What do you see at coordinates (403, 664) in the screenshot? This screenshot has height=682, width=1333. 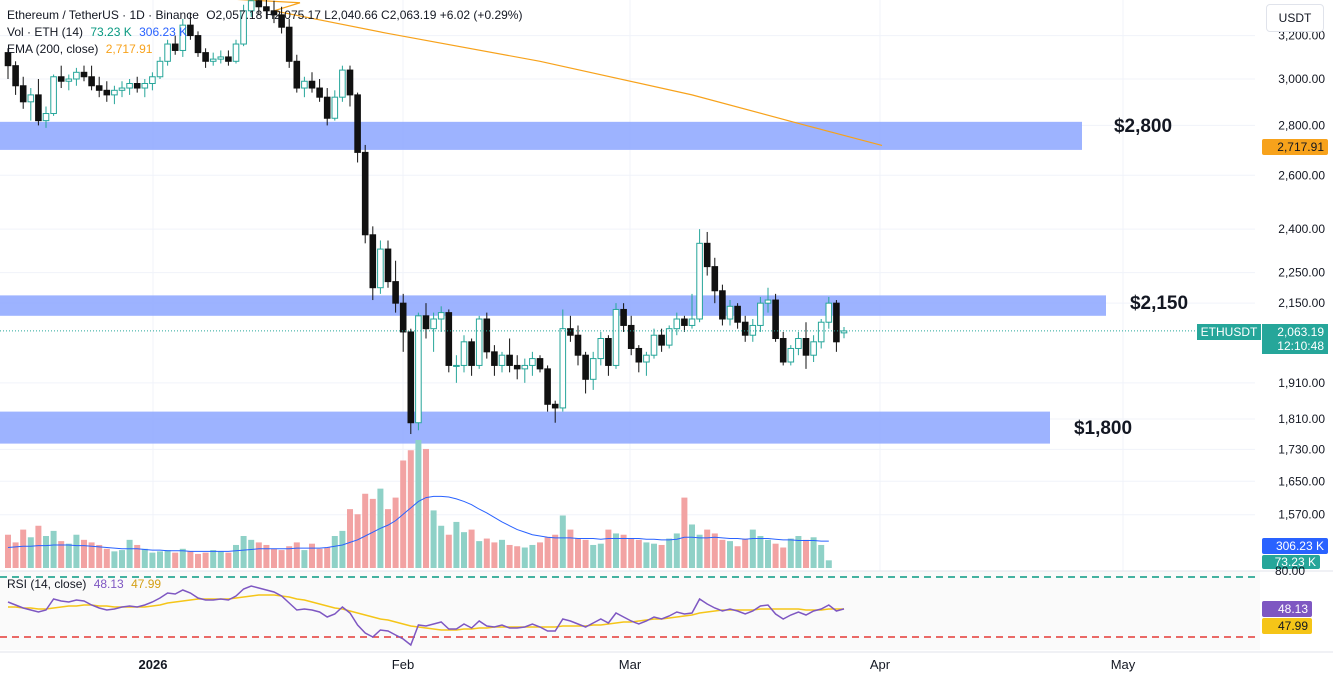 I see `time-label-1: Feb` at bounding box center [403, 664].